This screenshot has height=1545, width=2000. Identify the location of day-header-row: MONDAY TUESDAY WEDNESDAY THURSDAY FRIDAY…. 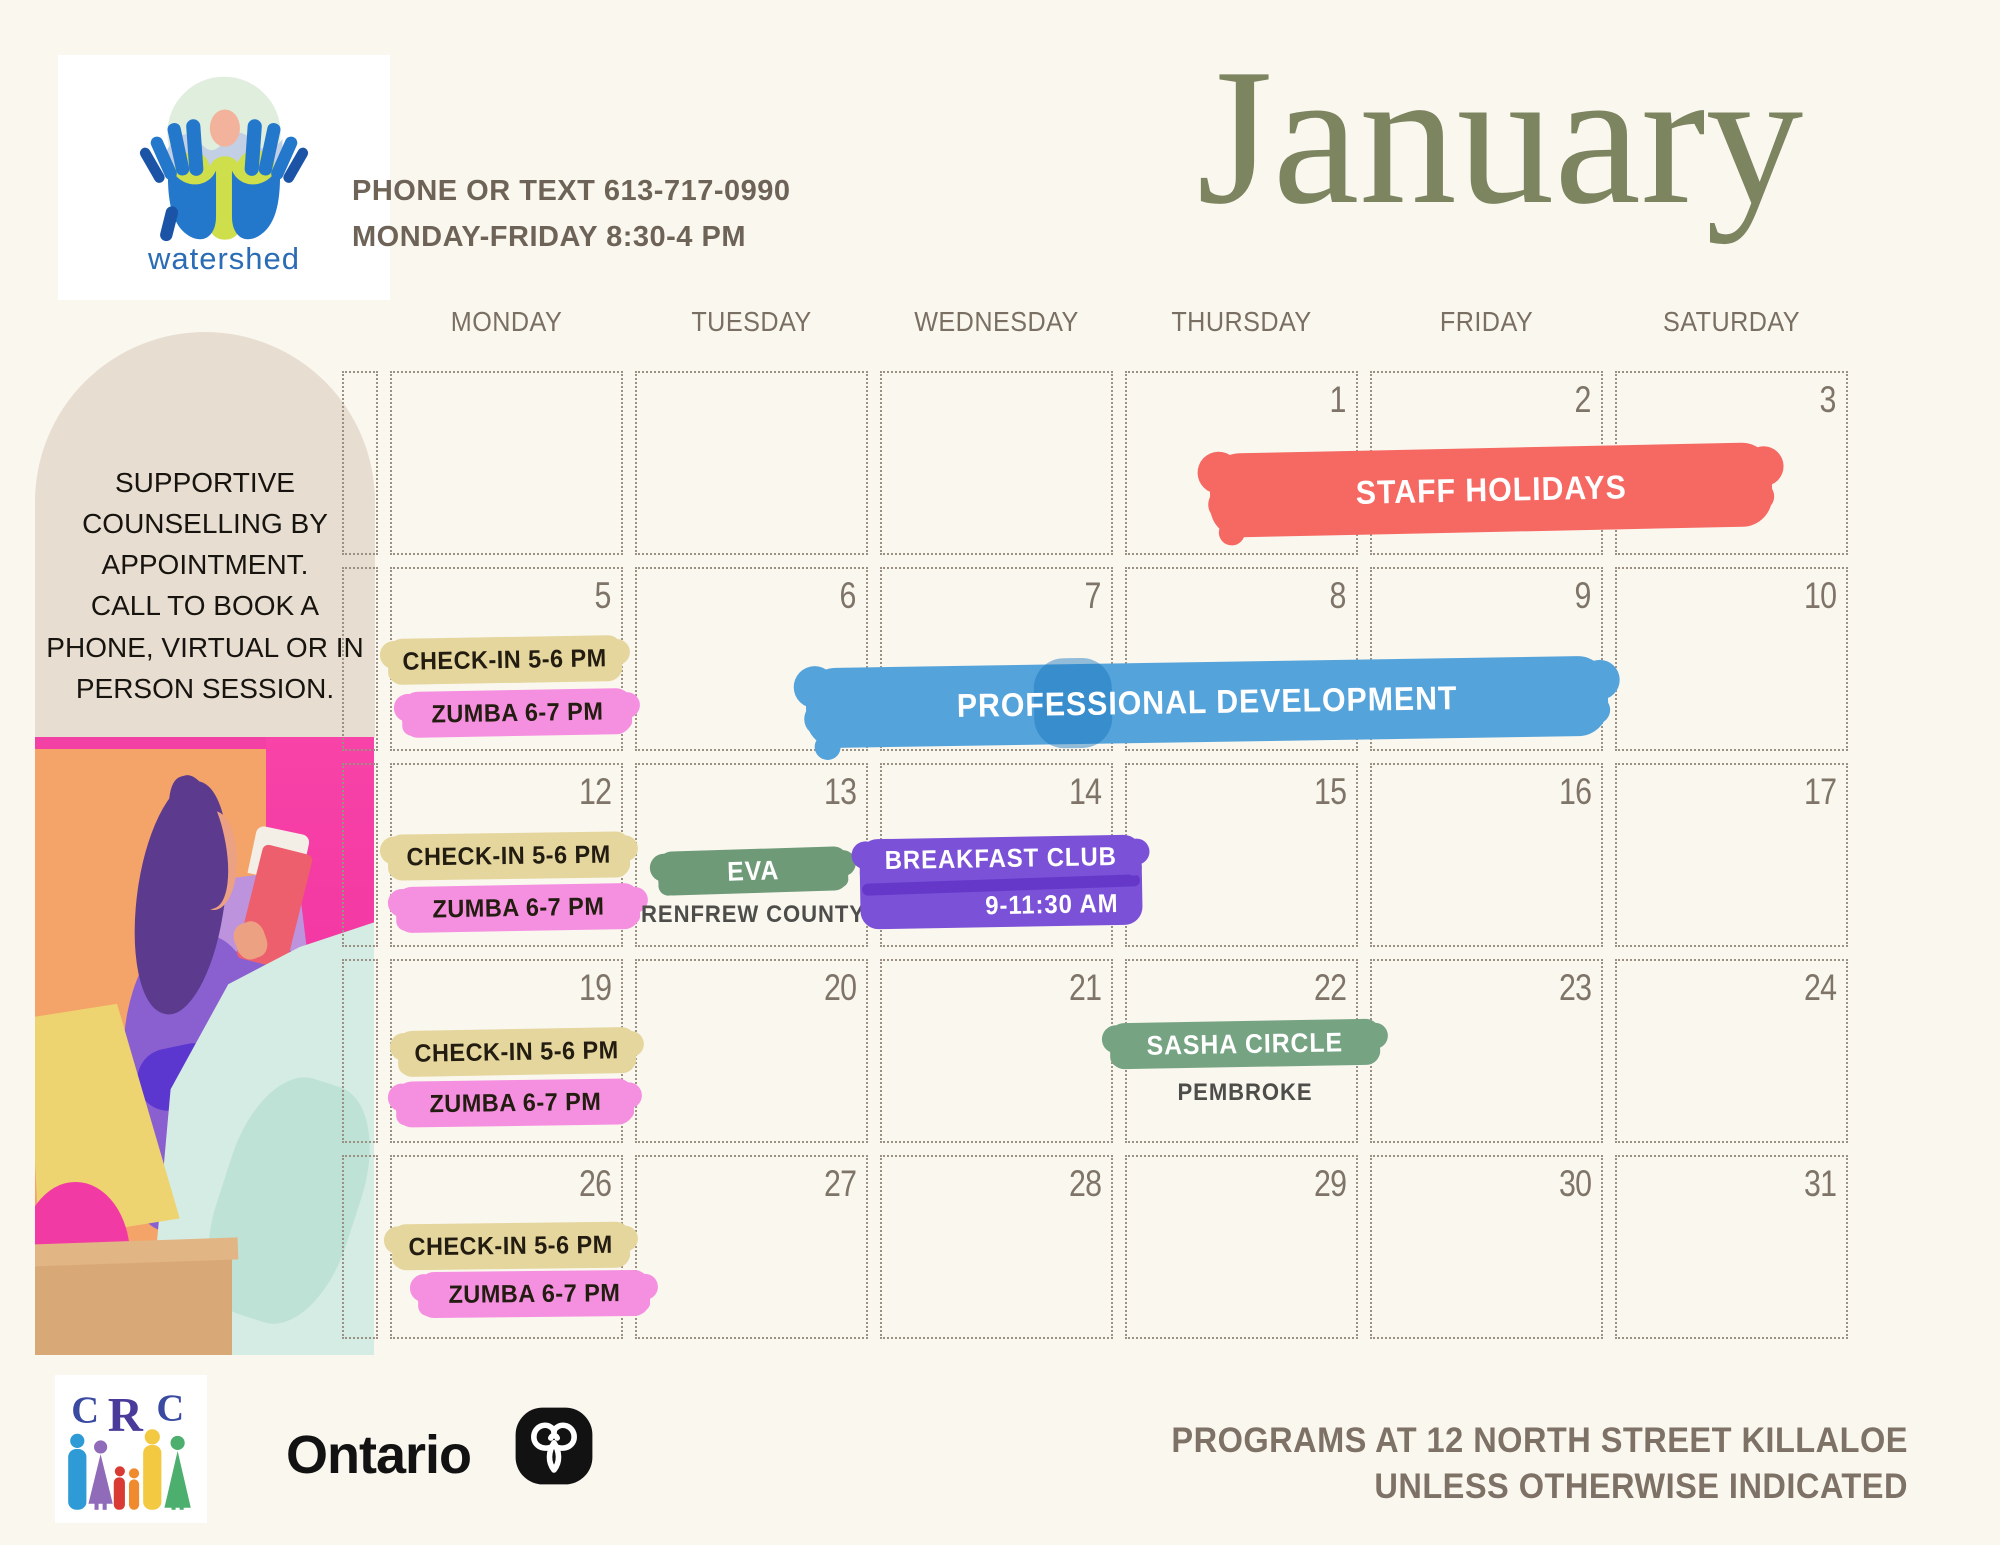
(1119, 322).